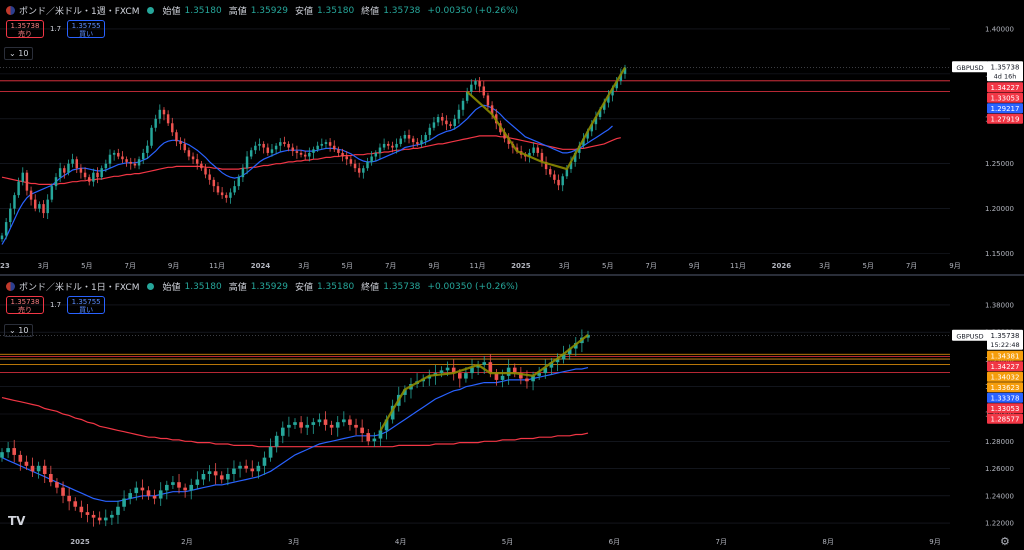 This screenshot has height=550, width=1024. Describe the element at coordinates (25, 26) in the screenshot. I see `sell-price: 1.35738` at that location.